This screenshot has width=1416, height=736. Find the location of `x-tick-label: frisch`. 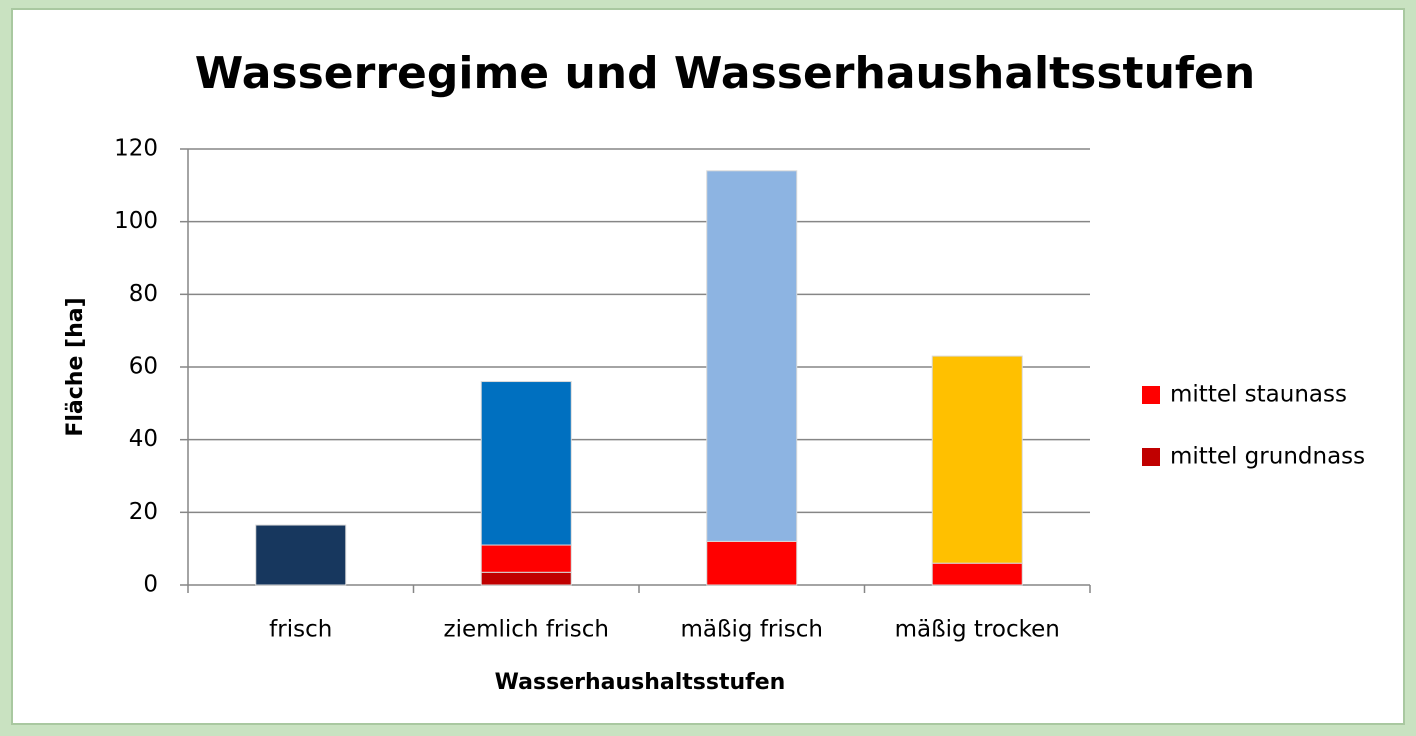

x-tick-label: frisch is located at coordinates (300, 630).